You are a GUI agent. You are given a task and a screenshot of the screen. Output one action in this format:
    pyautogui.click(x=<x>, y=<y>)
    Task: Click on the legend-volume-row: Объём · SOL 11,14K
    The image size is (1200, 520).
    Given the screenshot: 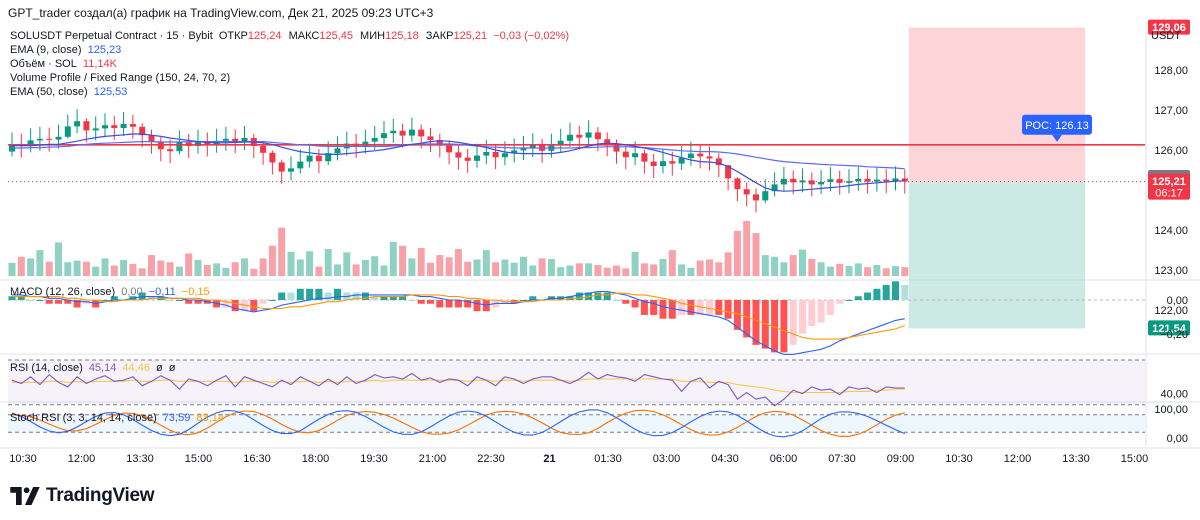 What is the action you would take?
    pyautogui.click(x=65, y=64)
    